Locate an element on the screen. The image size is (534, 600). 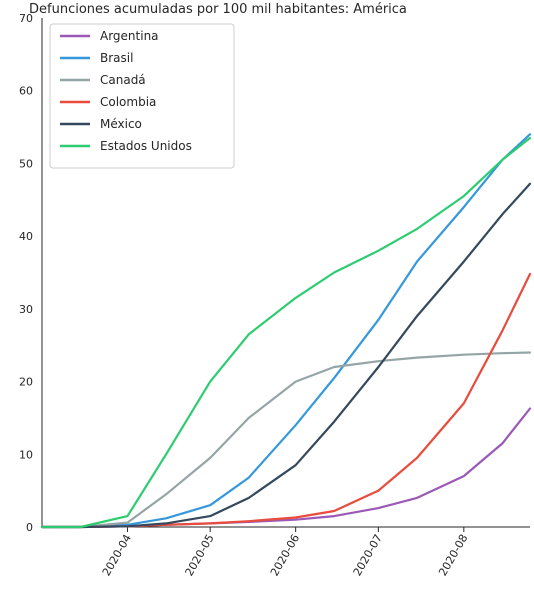
legend-label-colombia: Colombia is located at coordinates (128, 102).